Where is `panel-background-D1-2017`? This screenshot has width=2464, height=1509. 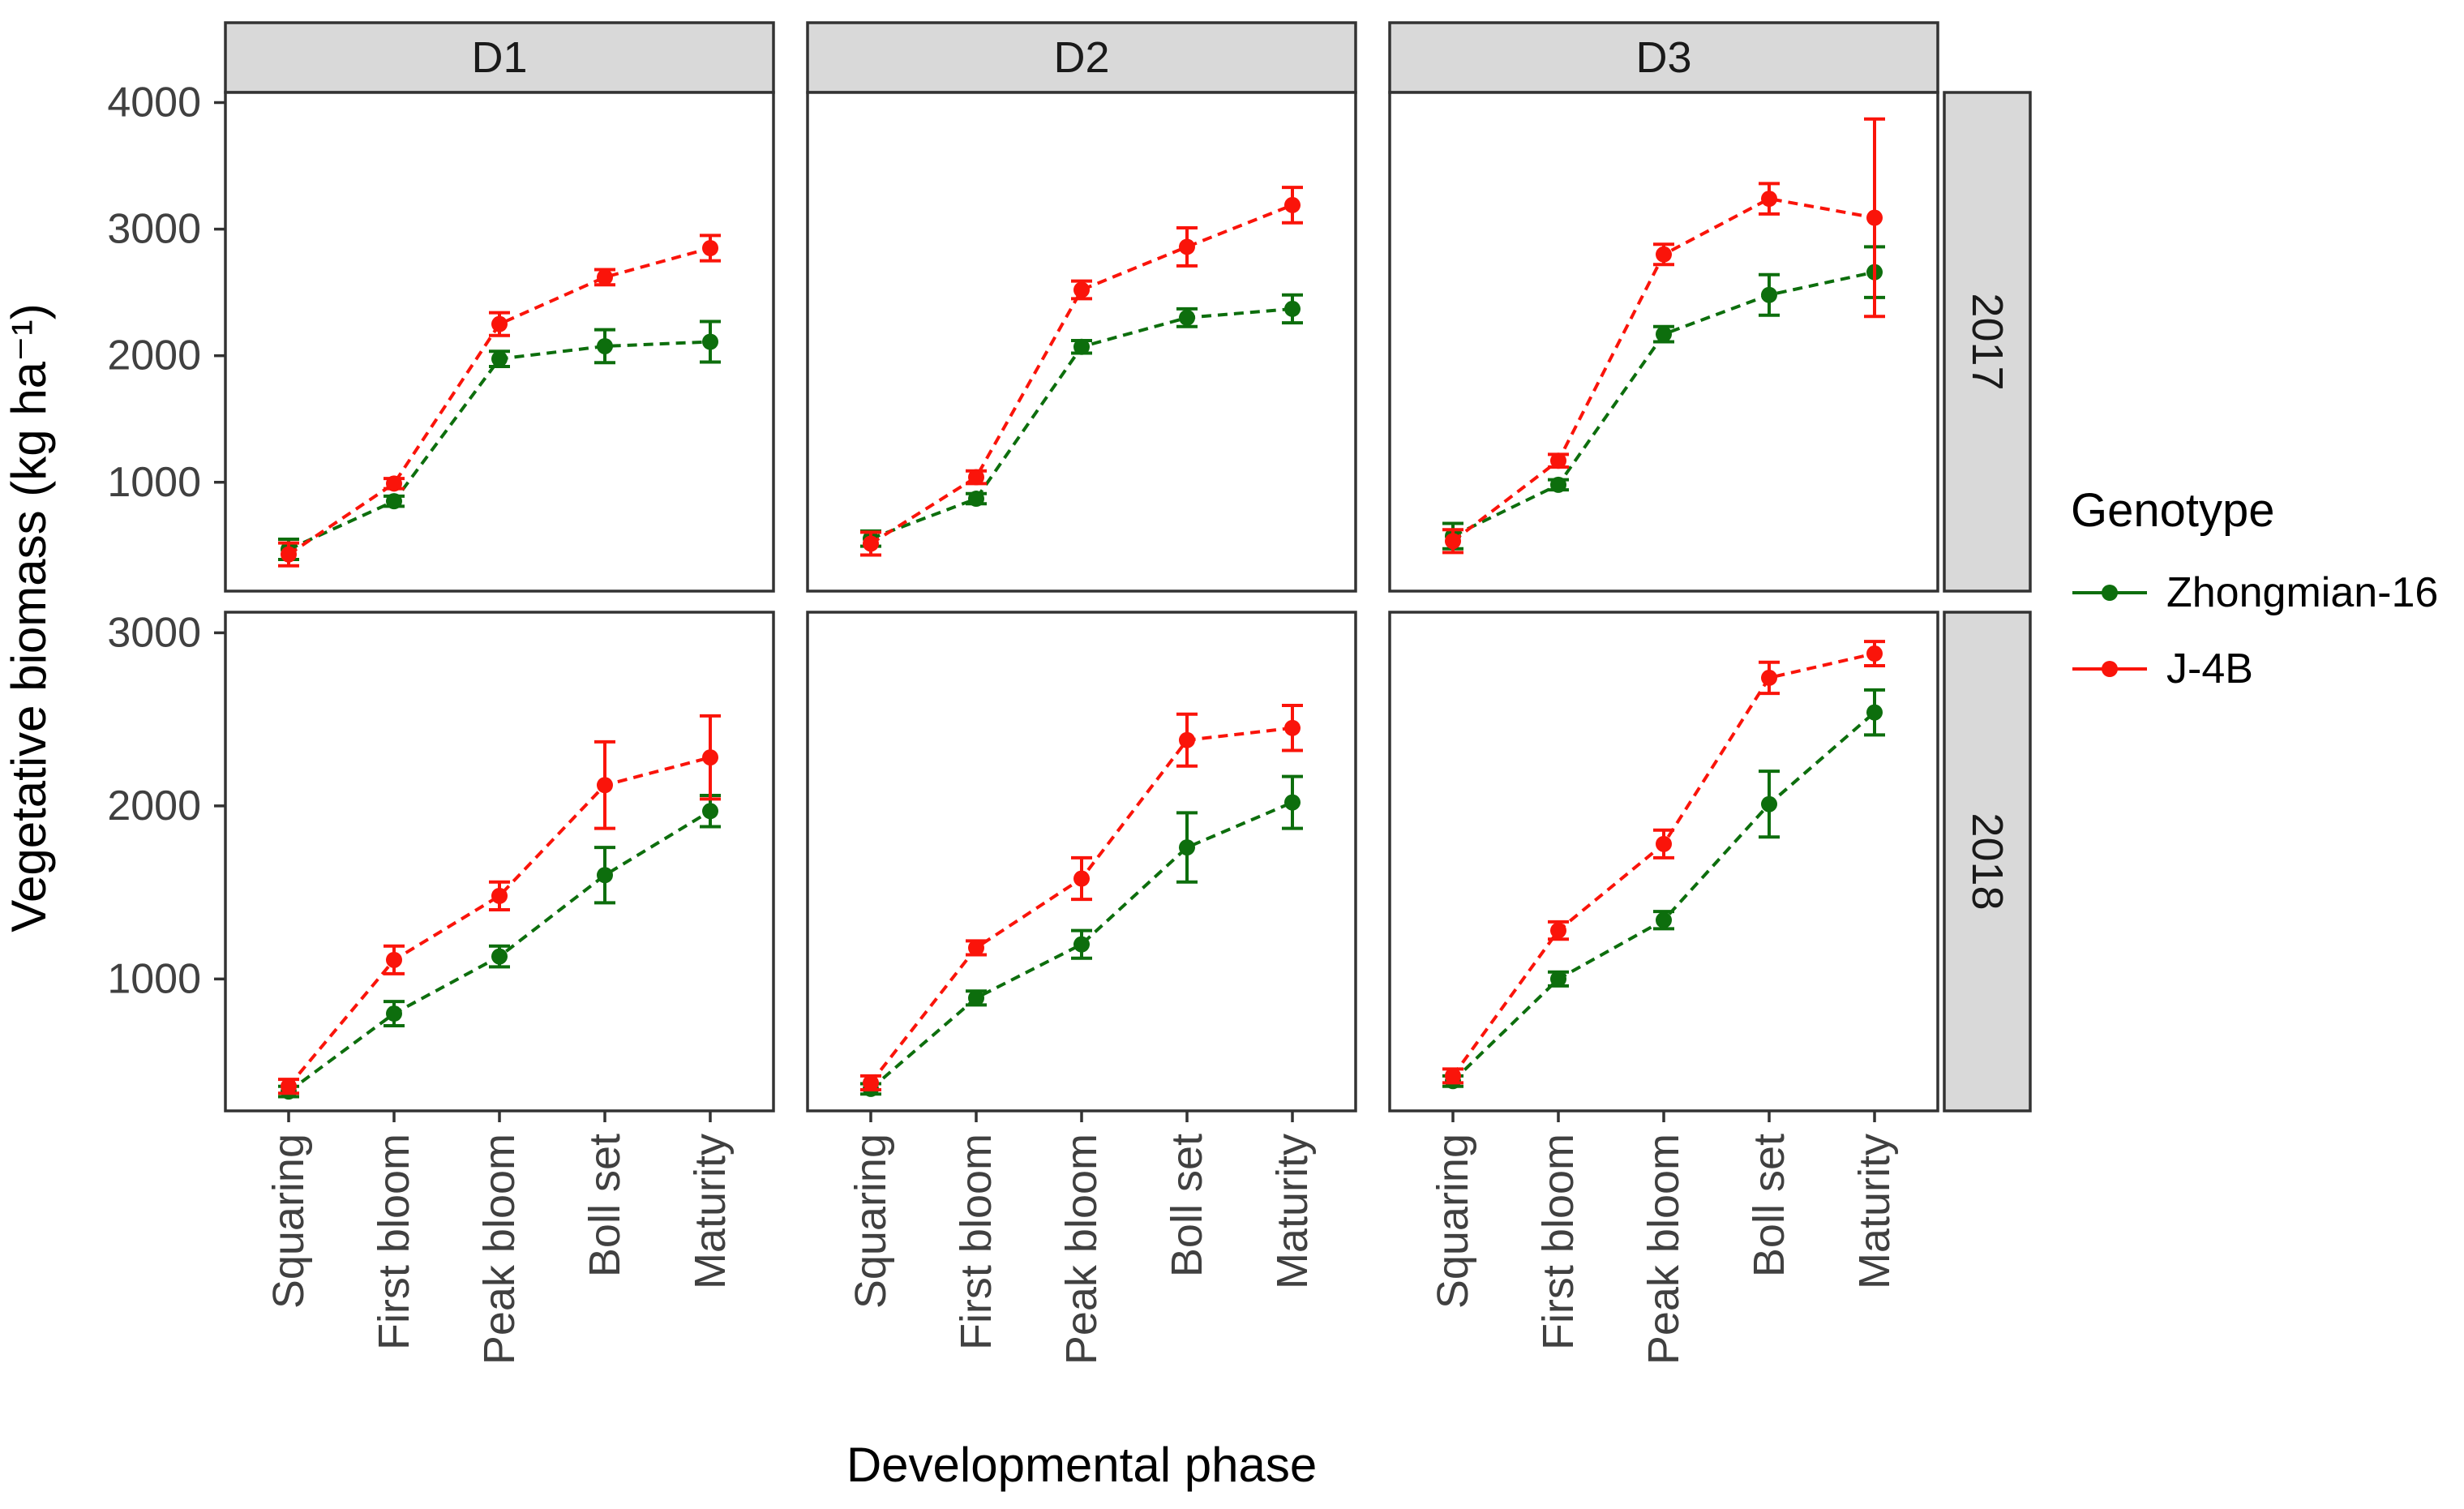
panel-background-D1-2017 is located at coordinates (499, 342).